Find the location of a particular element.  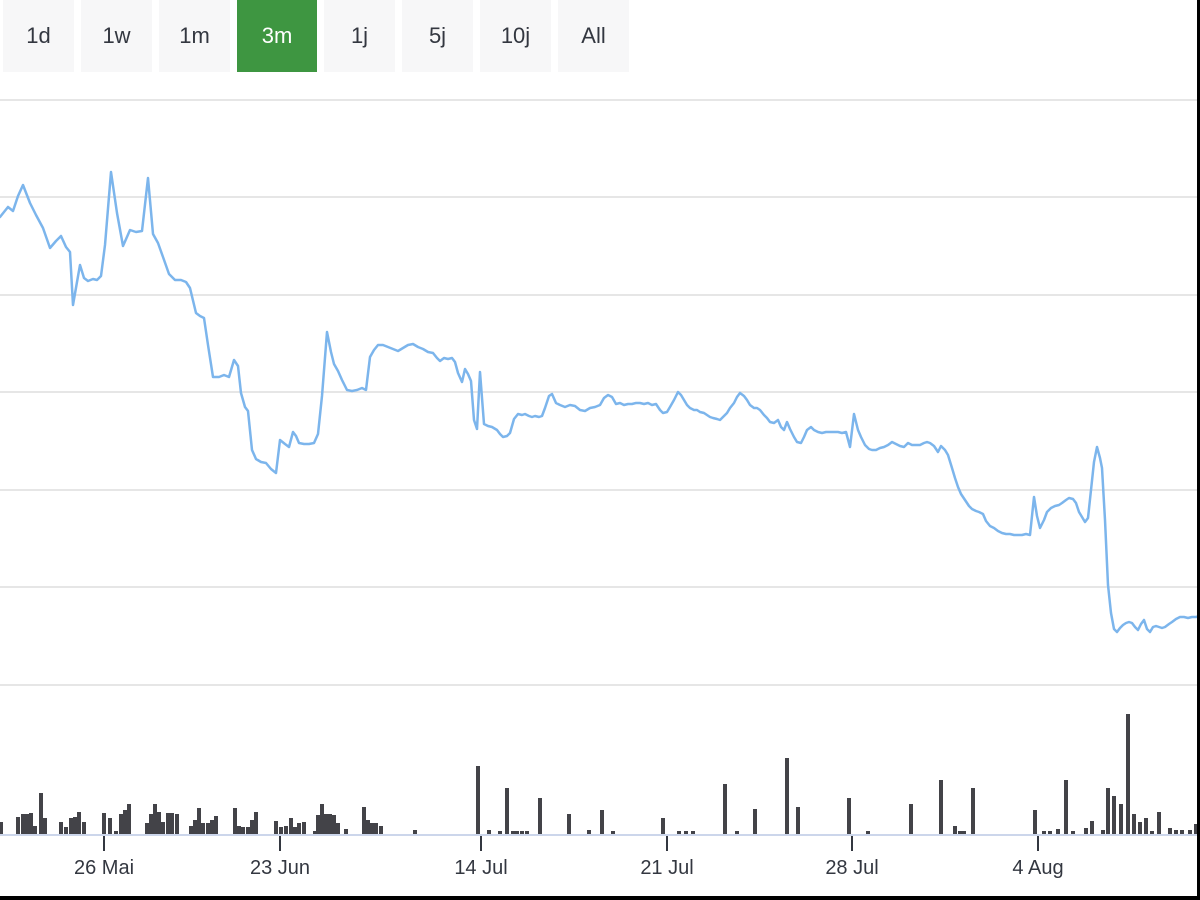

range-button-3m: 3m is located at coordinates (277, 36).